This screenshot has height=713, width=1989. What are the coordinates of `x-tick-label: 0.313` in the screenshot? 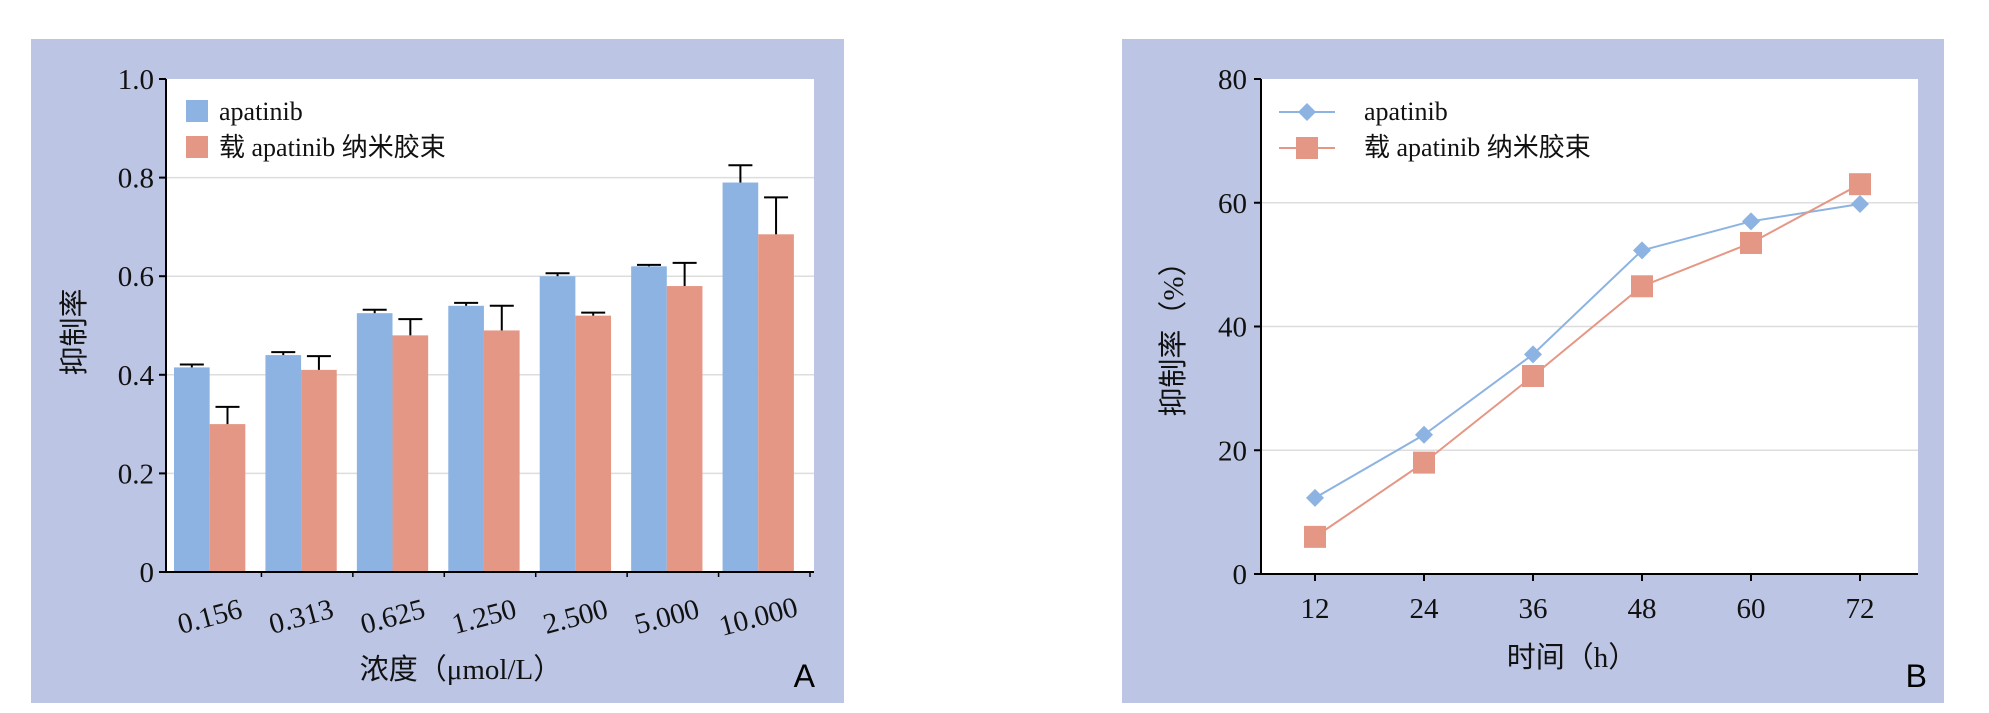 It's located at (301, 617).